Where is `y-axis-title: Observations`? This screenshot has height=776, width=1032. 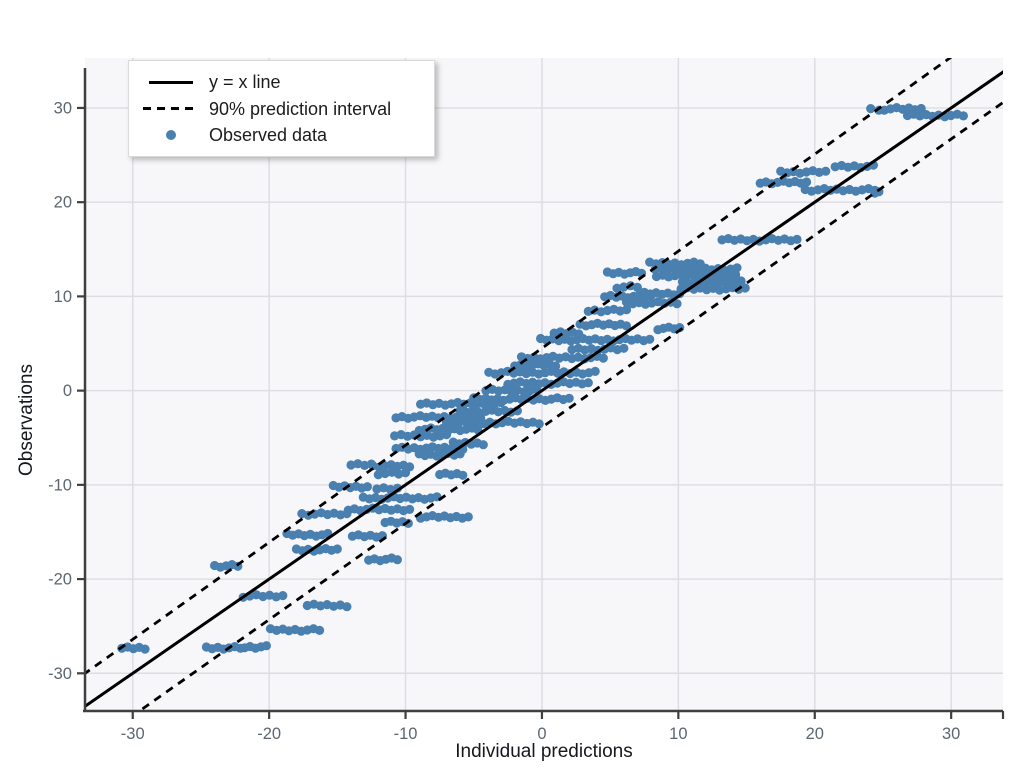
y-axis-title: Observations is located at coordinates (26, 420).